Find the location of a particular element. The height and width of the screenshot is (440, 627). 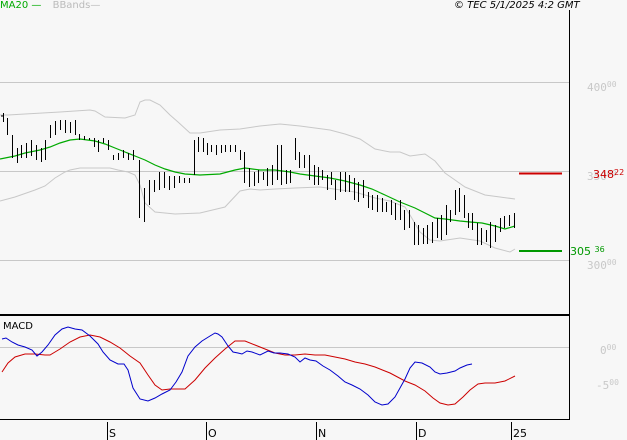

macd-signal-line is located at coordinates (258, 370).